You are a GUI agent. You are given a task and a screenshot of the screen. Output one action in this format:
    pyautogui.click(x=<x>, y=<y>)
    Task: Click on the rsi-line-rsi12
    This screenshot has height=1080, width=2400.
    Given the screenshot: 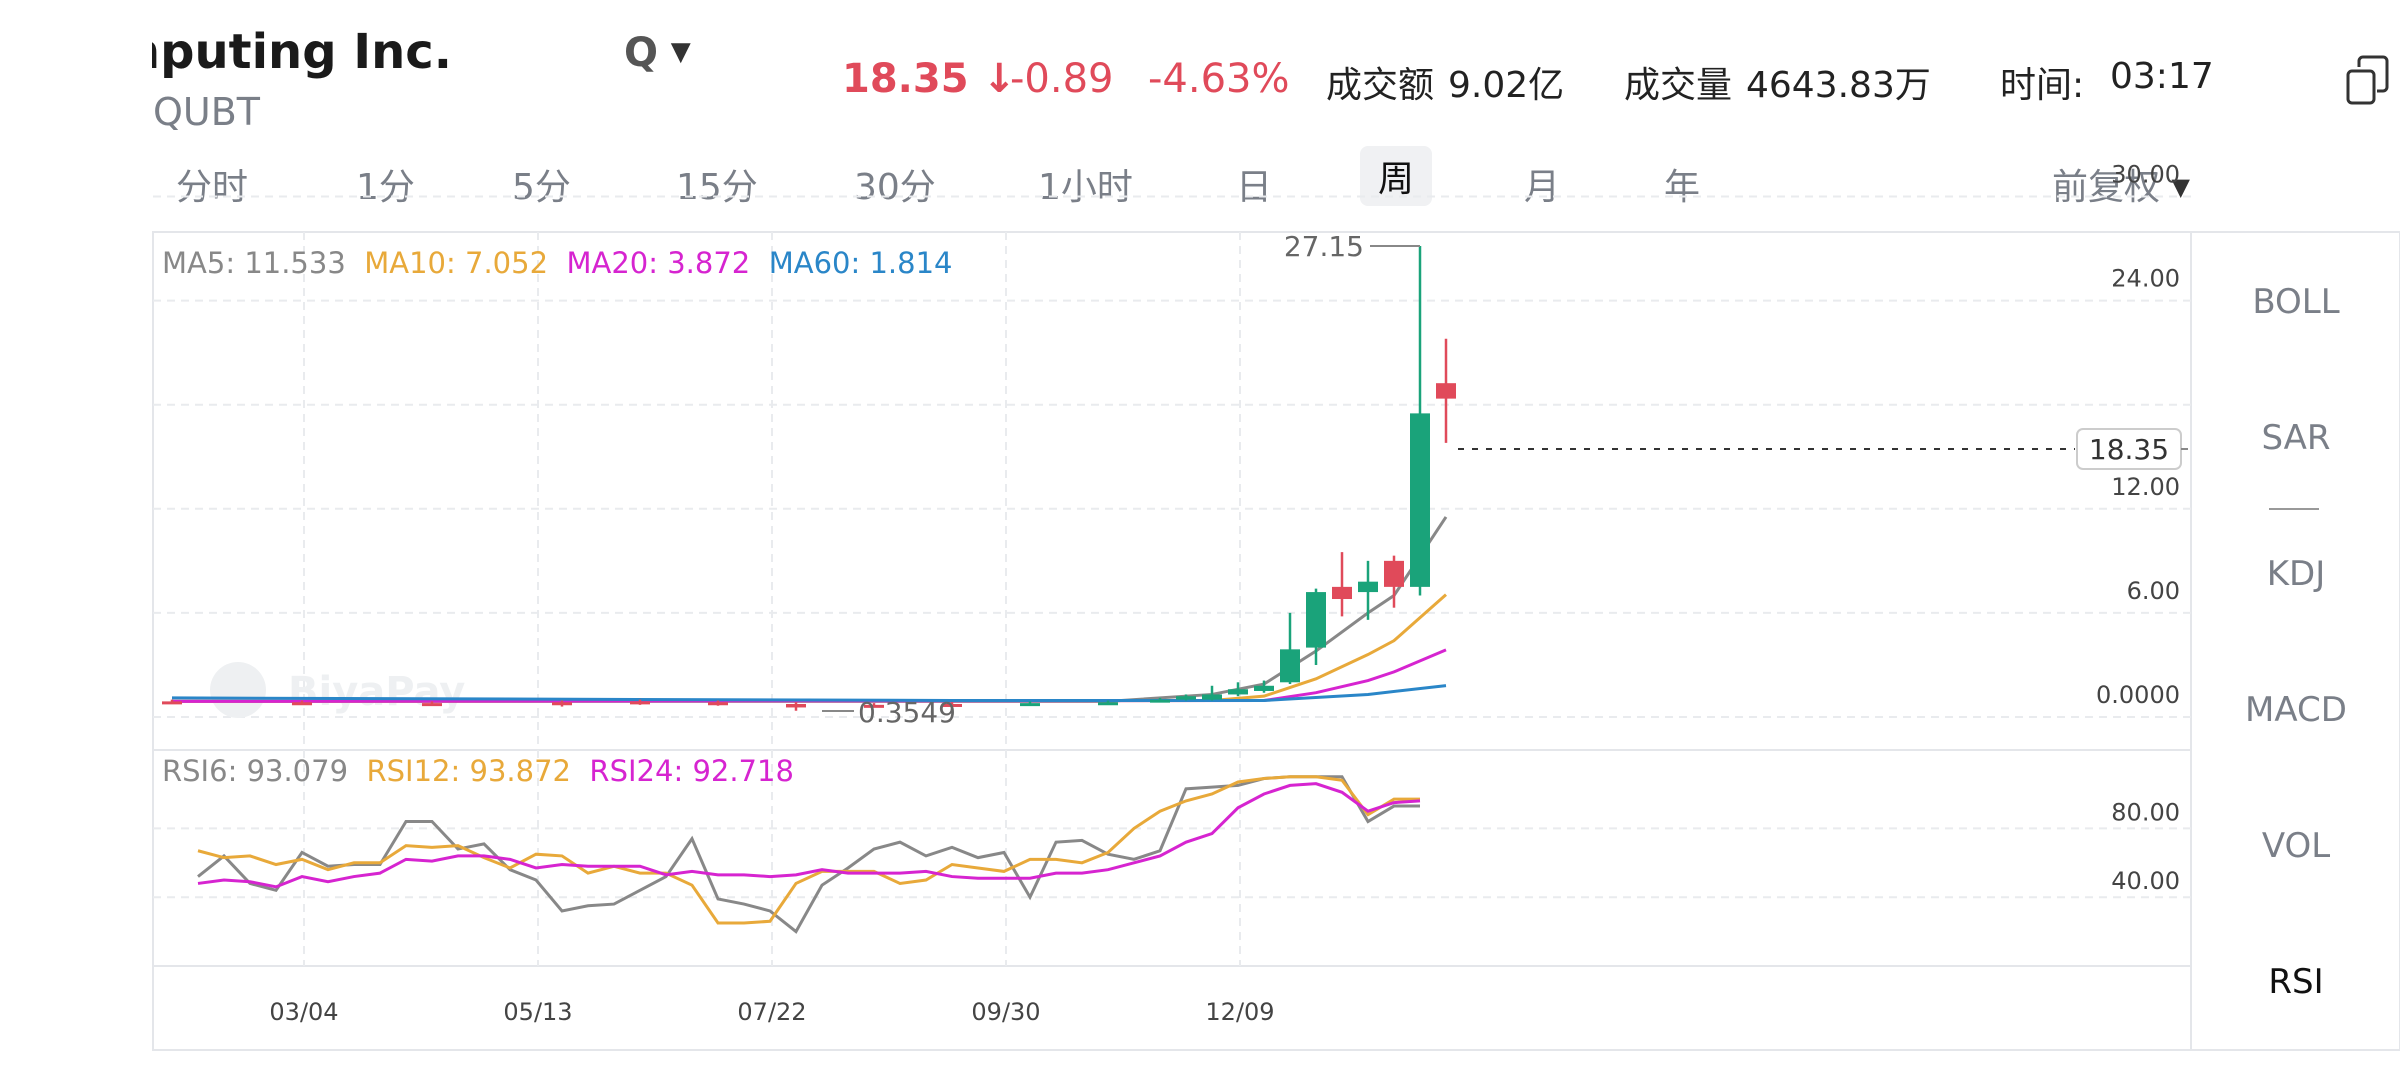 What is the action you would take?
    pyautogui.click(x=808, y=850)
    